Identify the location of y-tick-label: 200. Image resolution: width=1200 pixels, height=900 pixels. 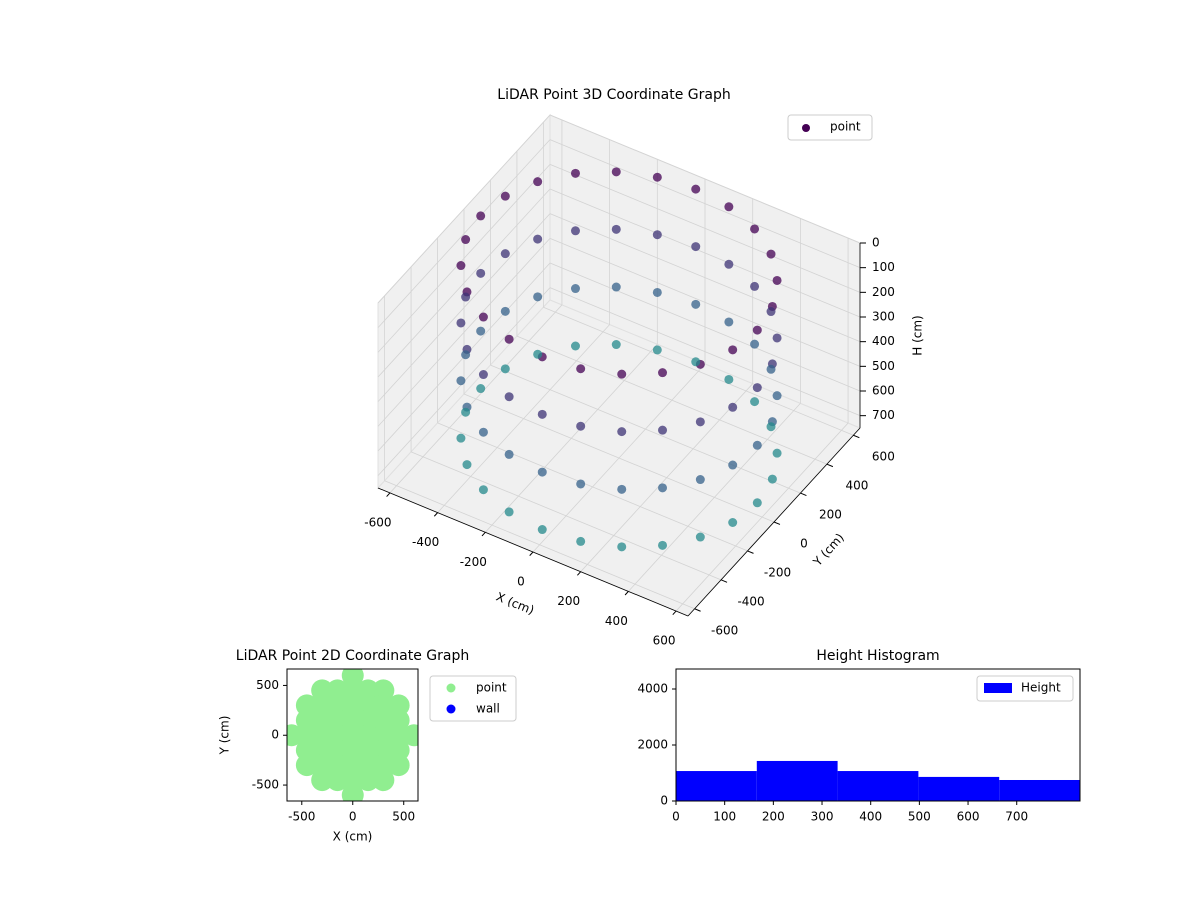
(830, 515).